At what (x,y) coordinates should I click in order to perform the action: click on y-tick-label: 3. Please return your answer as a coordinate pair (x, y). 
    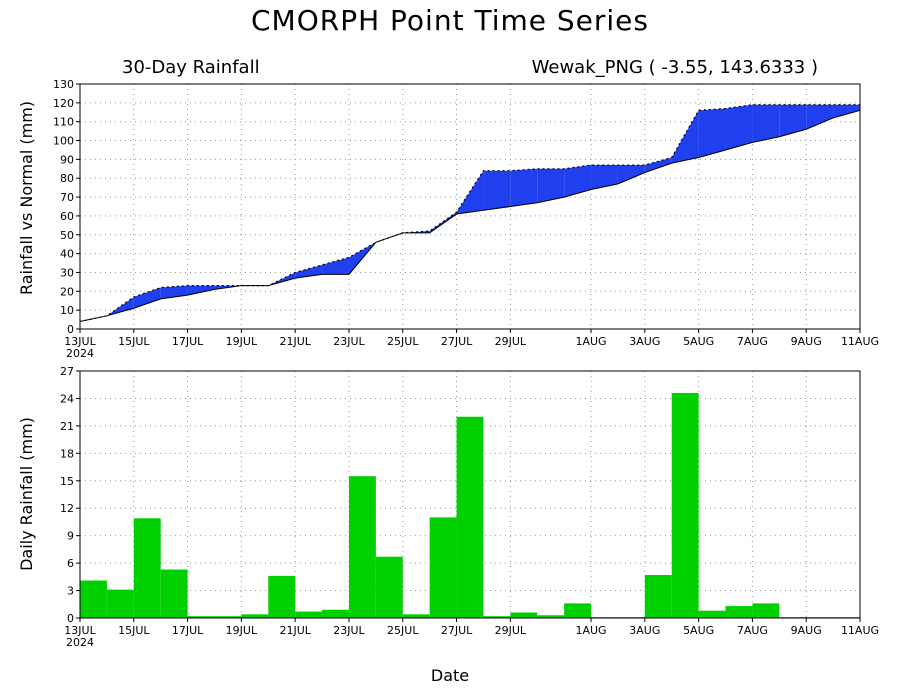
    Looking at the image, I should click on (70, 591).